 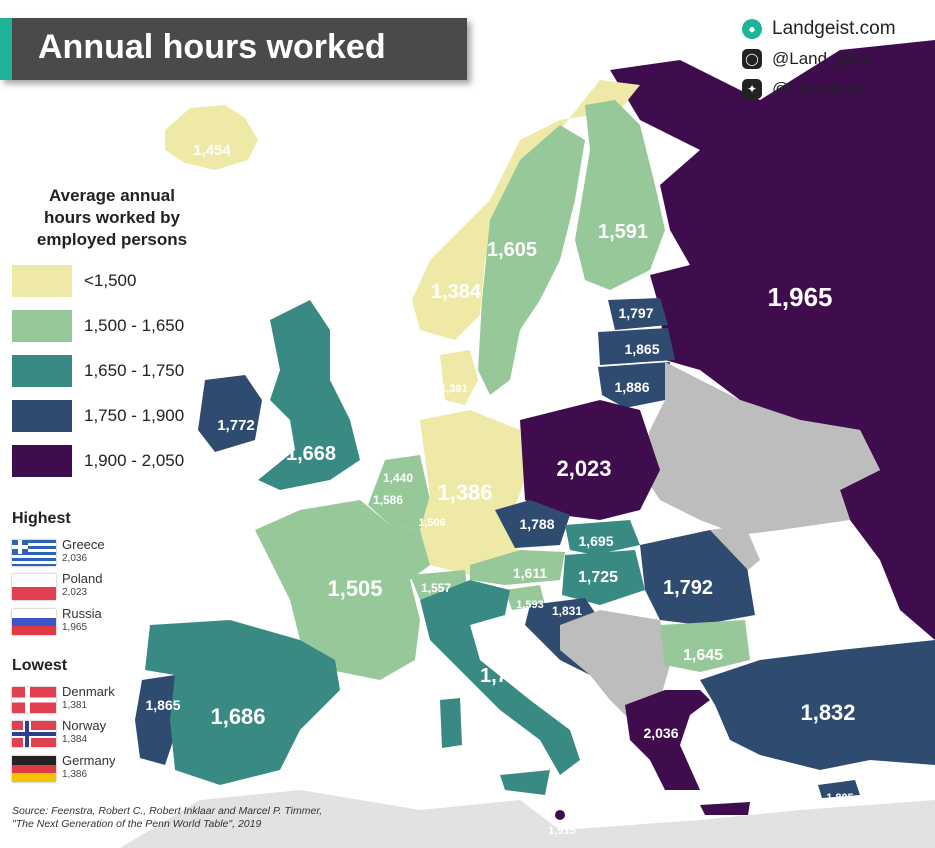 What do you see at coordinates (398, 478) in the screenshot?
I see `netherlands-value: 1,440` at bounding box center [398, 478].